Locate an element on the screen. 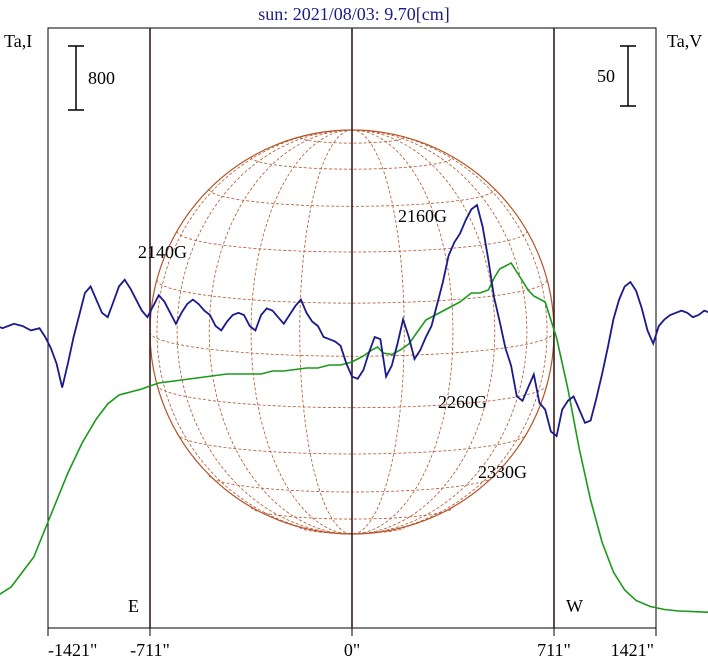 Image resolution: width=708 pixels, height=662 pixels. annotation-label: 2160G is located at coordinates (422, 216).